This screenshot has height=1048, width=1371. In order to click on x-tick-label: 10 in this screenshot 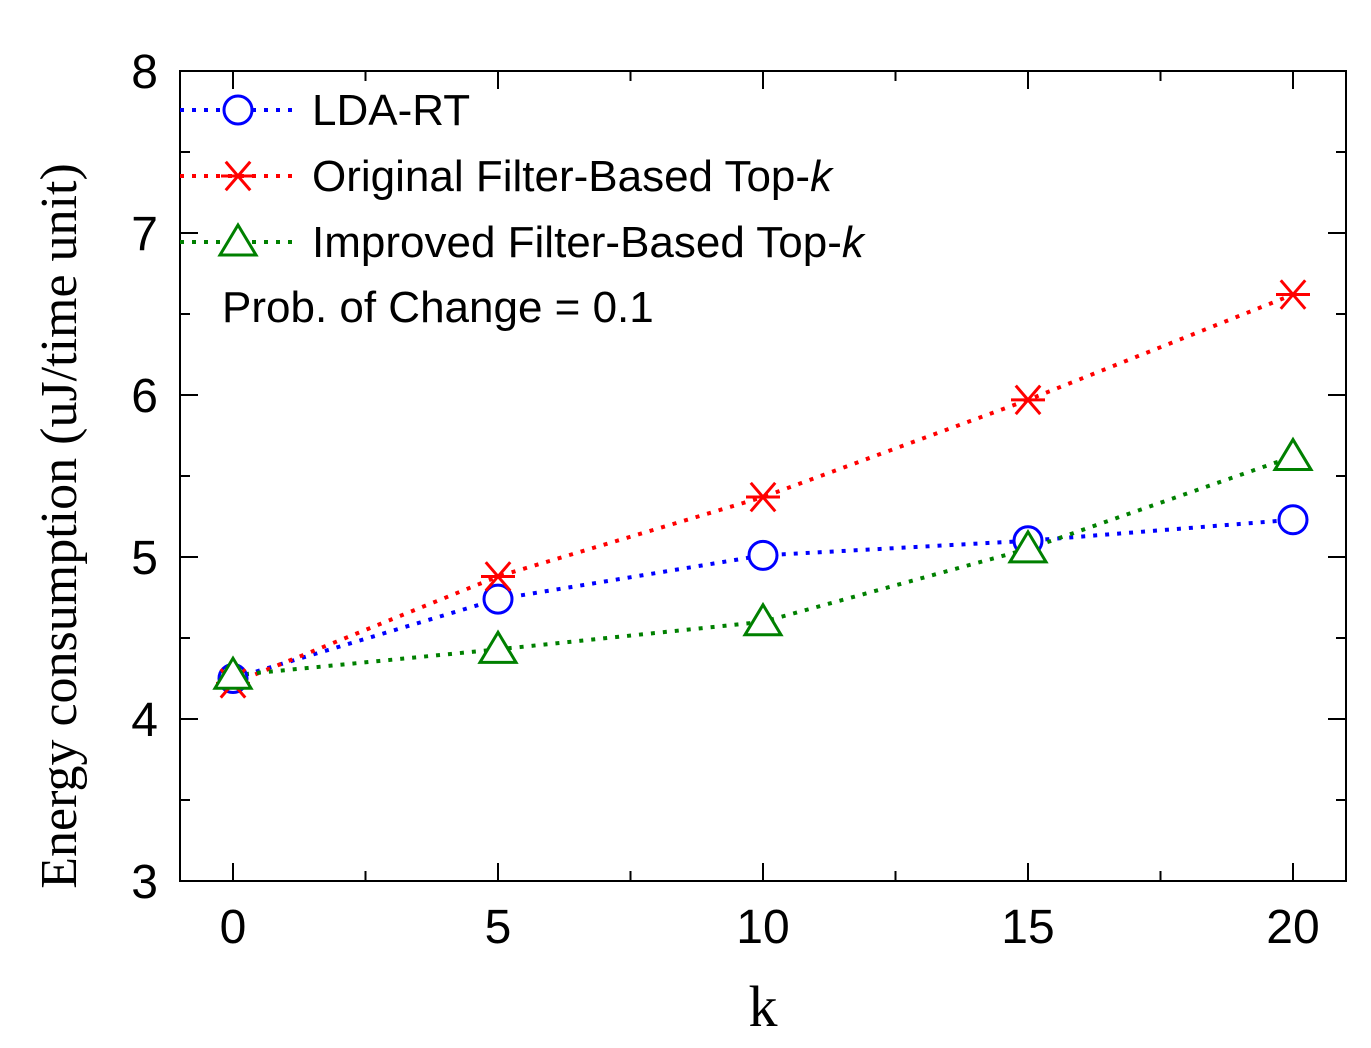, I will do `click(762, 927)`.